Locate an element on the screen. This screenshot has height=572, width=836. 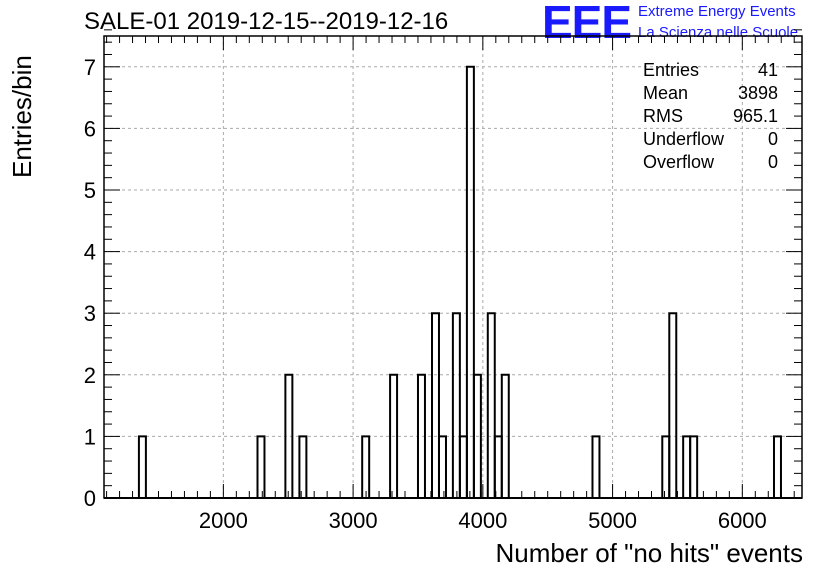
stats-label: Overflow is located at coordinates (679, 162).